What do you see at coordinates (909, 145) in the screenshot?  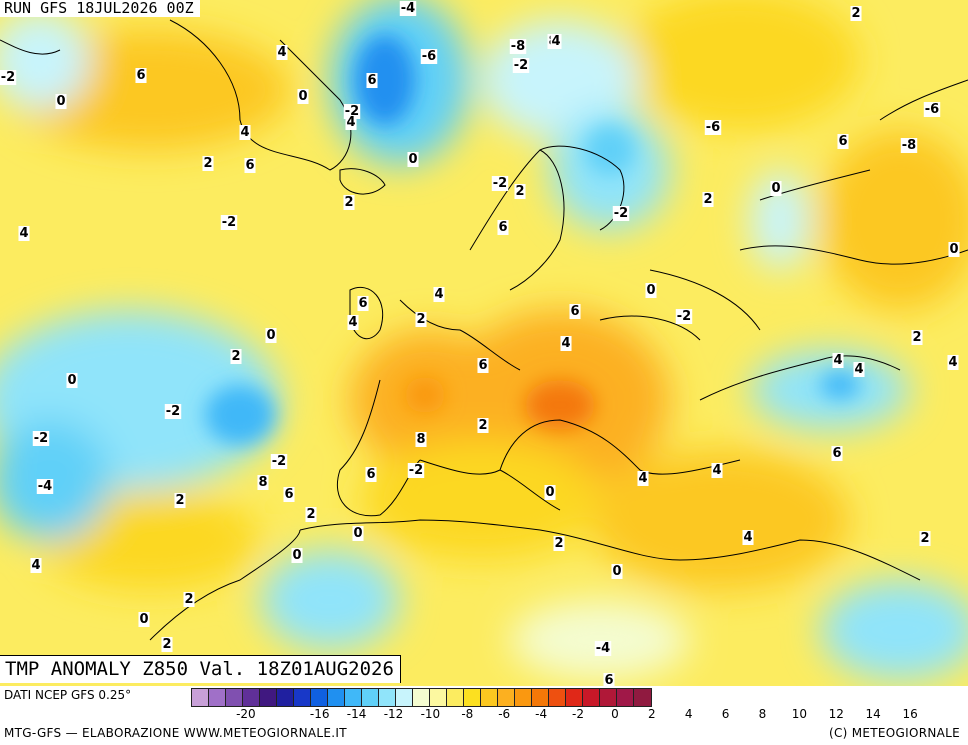 I see `contour-label: -8` at bounding box center [909, 145].